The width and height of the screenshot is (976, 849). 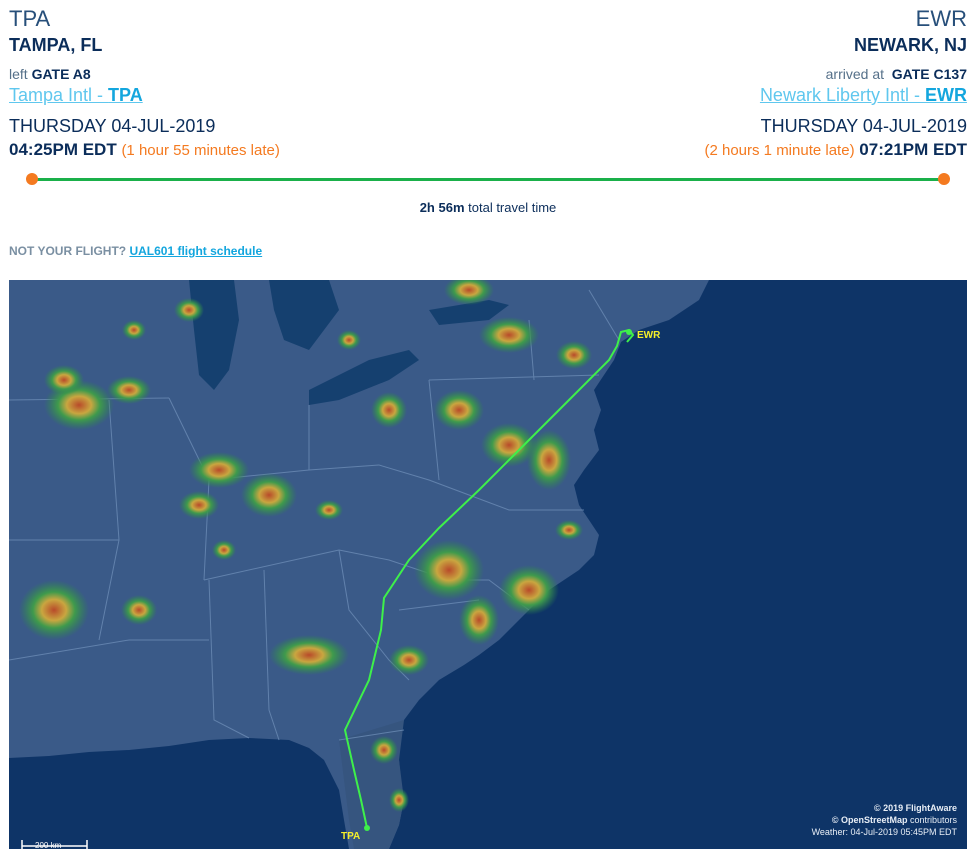 What do you see at coordinates (946, 95) in the screenshot?
I see `destination-airport-code: EWR` at bounding box center [946, 95].